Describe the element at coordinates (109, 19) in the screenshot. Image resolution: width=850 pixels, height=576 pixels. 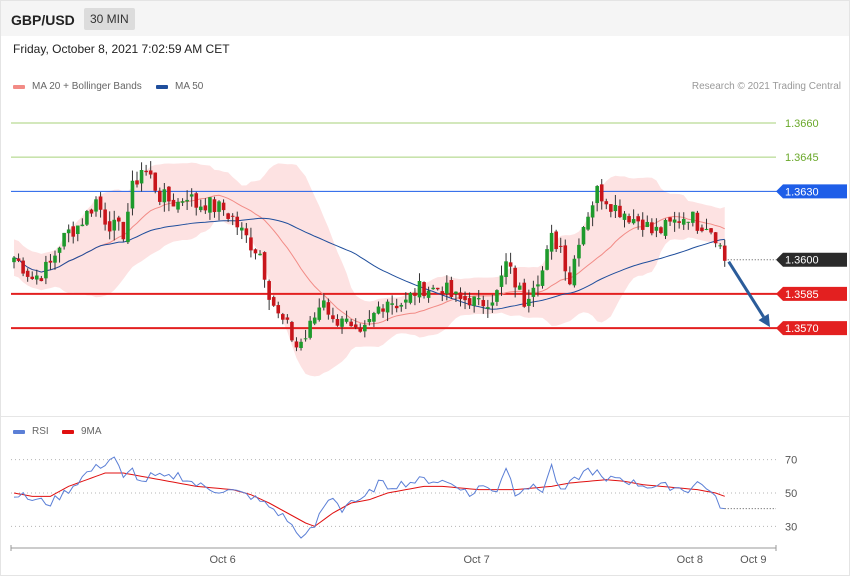
I see `timeframe-badge: 30 MIN` at that location.